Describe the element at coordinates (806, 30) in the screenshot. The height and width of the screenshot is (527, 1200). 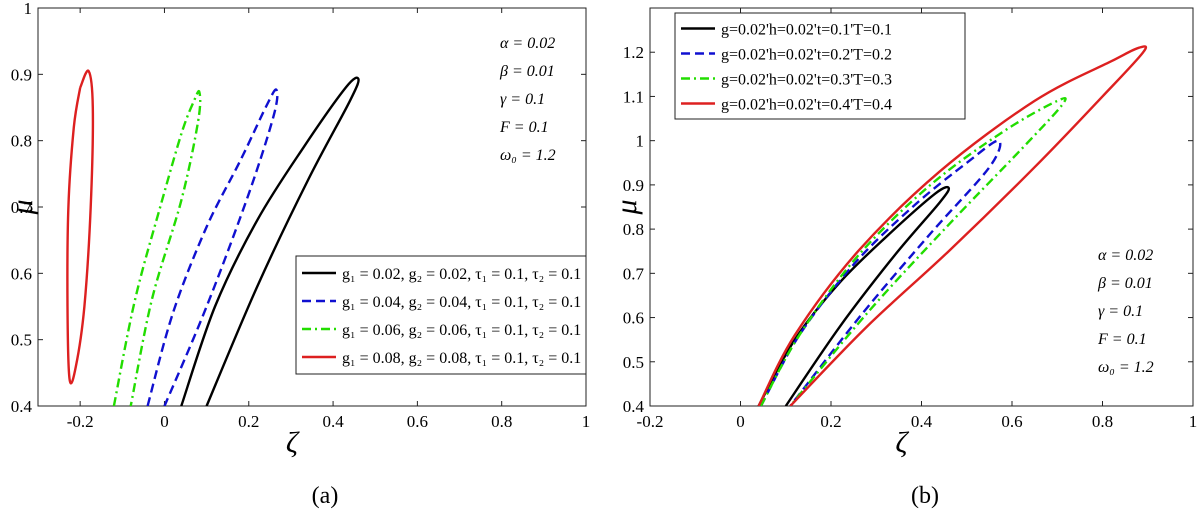
I see `legend-entry: g=0.02'h=0.02't=0.1'T=0.1` at that location.